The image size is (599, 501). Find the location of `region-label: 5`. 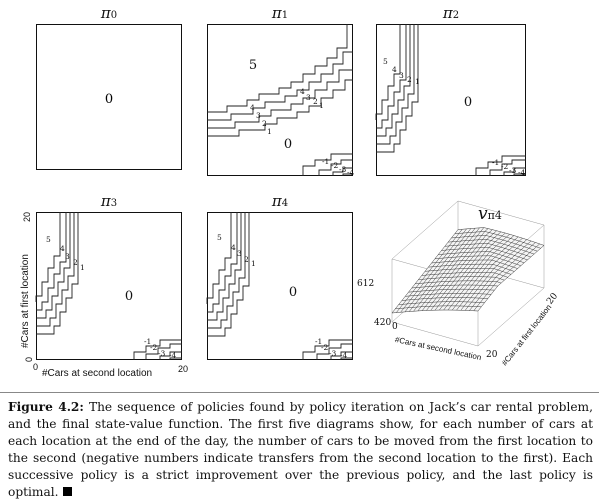

region-label: 5 is located at coordinates (253, 65).